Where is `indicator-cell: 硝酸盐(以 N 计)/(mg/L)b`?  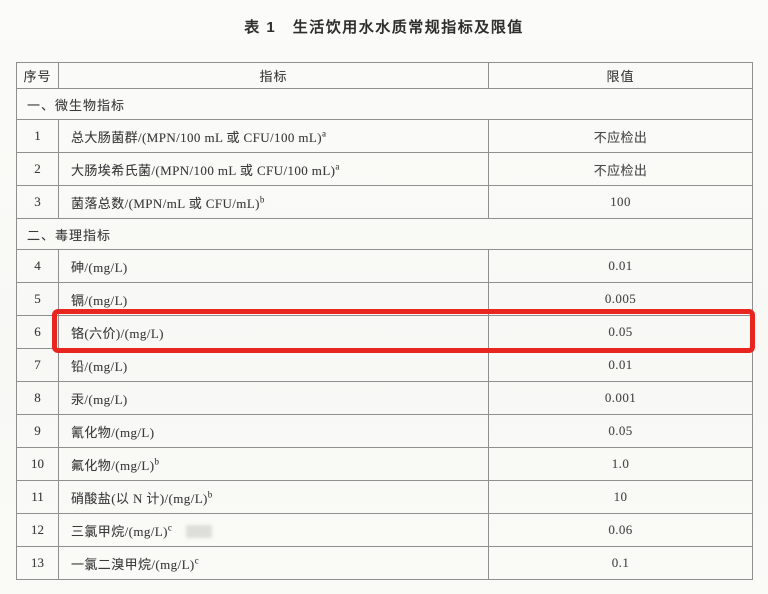
indicator-cell: 硝酸盐(以 N 计)/(mg/L)b is located at coordinates (273, 497).